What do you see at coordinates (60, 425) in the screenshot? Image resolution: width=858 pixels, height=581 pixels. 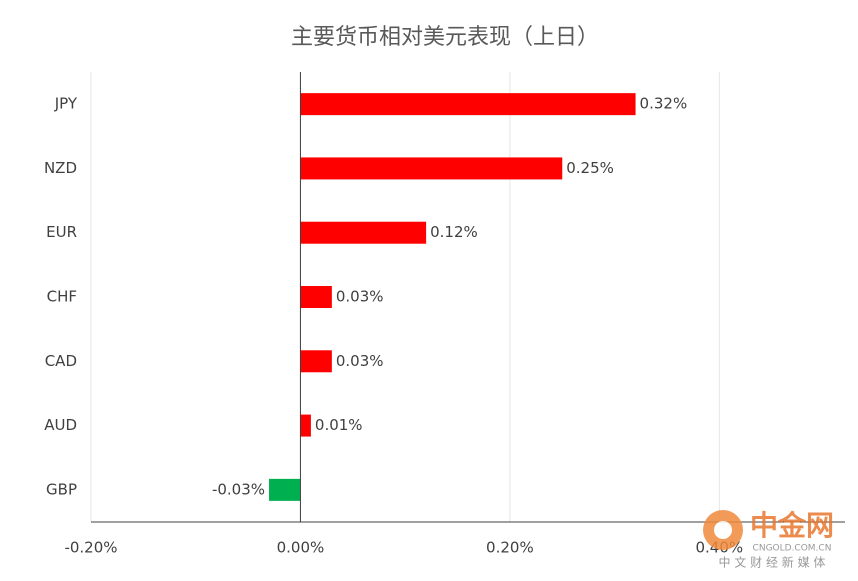 I see `y-tick-label: AUD` at bounding box center [60, 425].